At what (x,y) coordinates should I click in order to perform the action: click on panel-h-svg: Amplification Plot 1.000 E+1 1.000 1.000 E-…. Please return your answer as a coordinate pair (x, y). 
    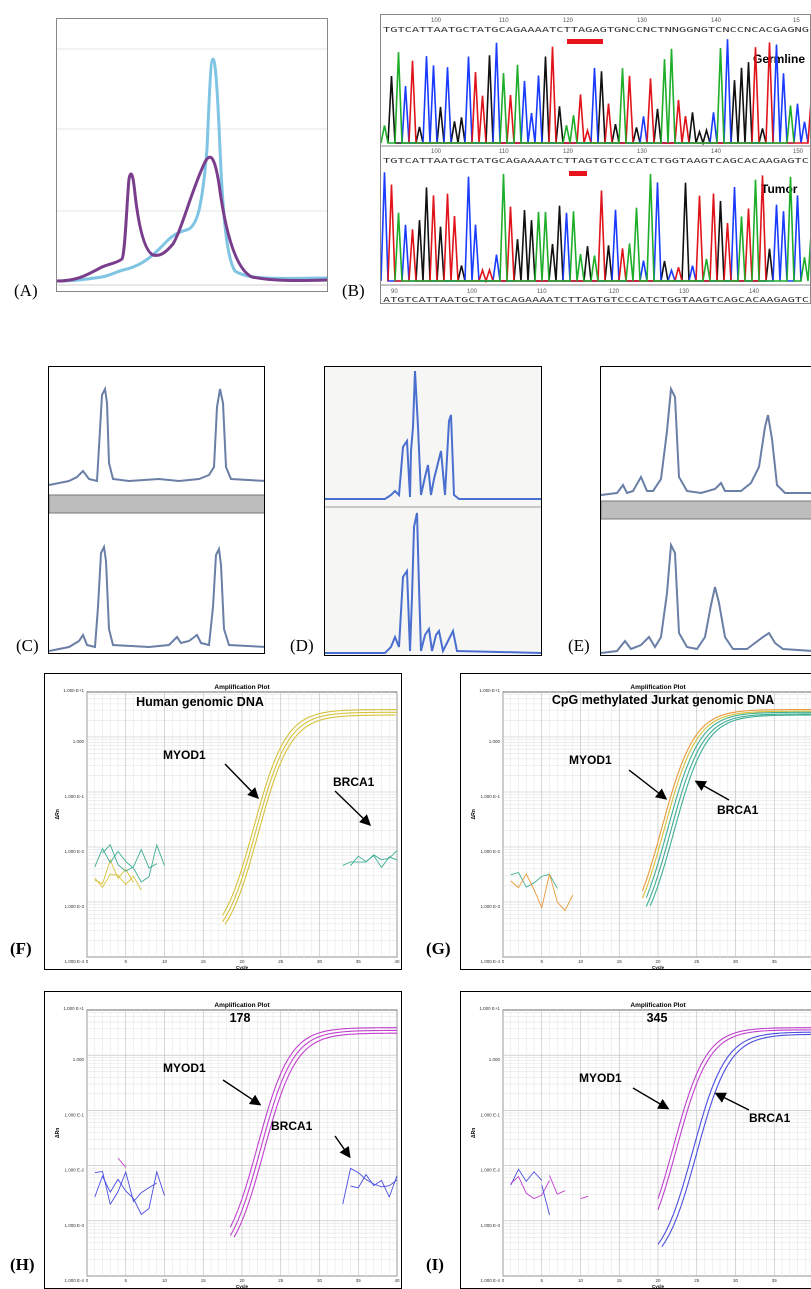
    Looking at the image, I should click on (227, 1145).